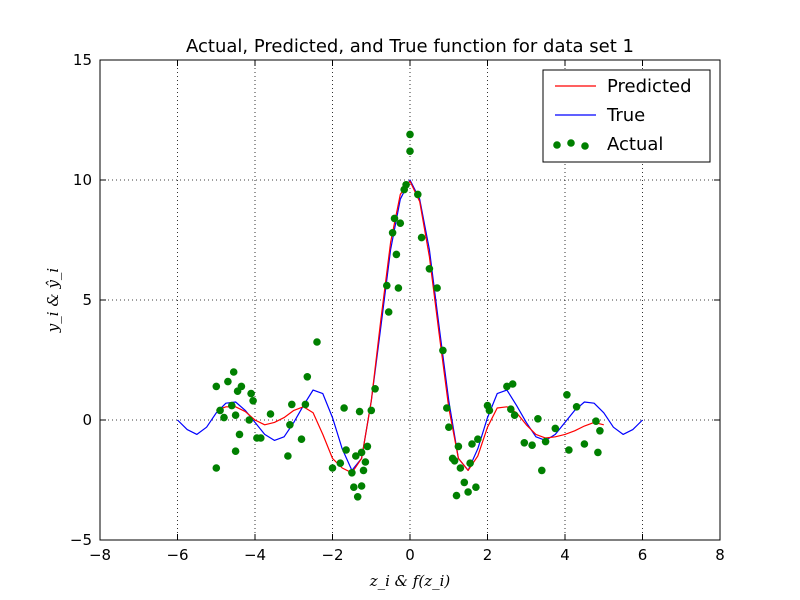 The width and height of the screenshot is (800, 600). I want to click on x-tick-label: −4, so click(255, 555).